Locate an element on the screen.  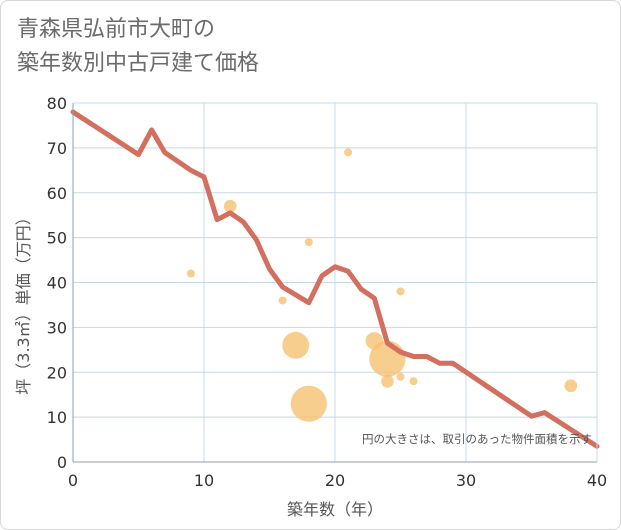
y-tick-label: 80 is located at coordinates (57, 103).